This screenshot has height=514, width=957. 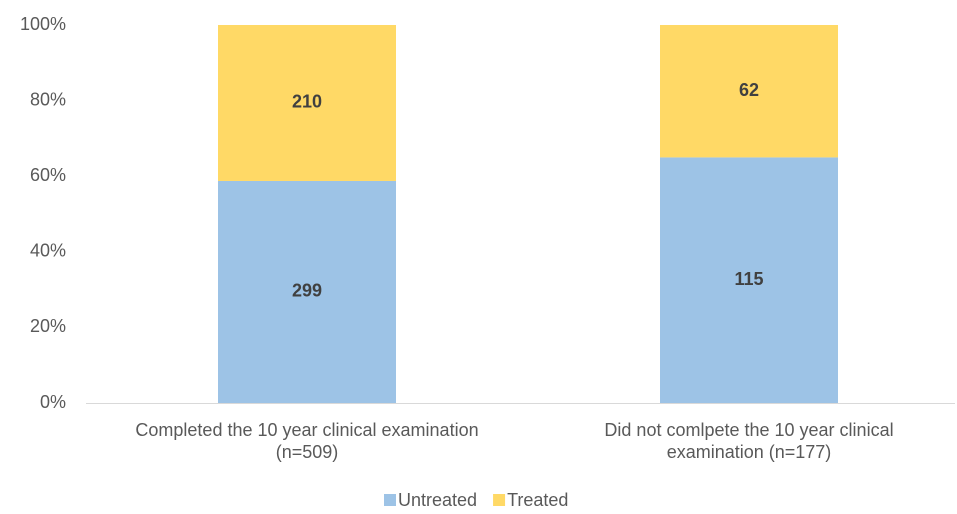 What do you see at coordinates (537, 500) in the screenshot?
I see `legend-label: Treated` at bounding box center [537, 500].